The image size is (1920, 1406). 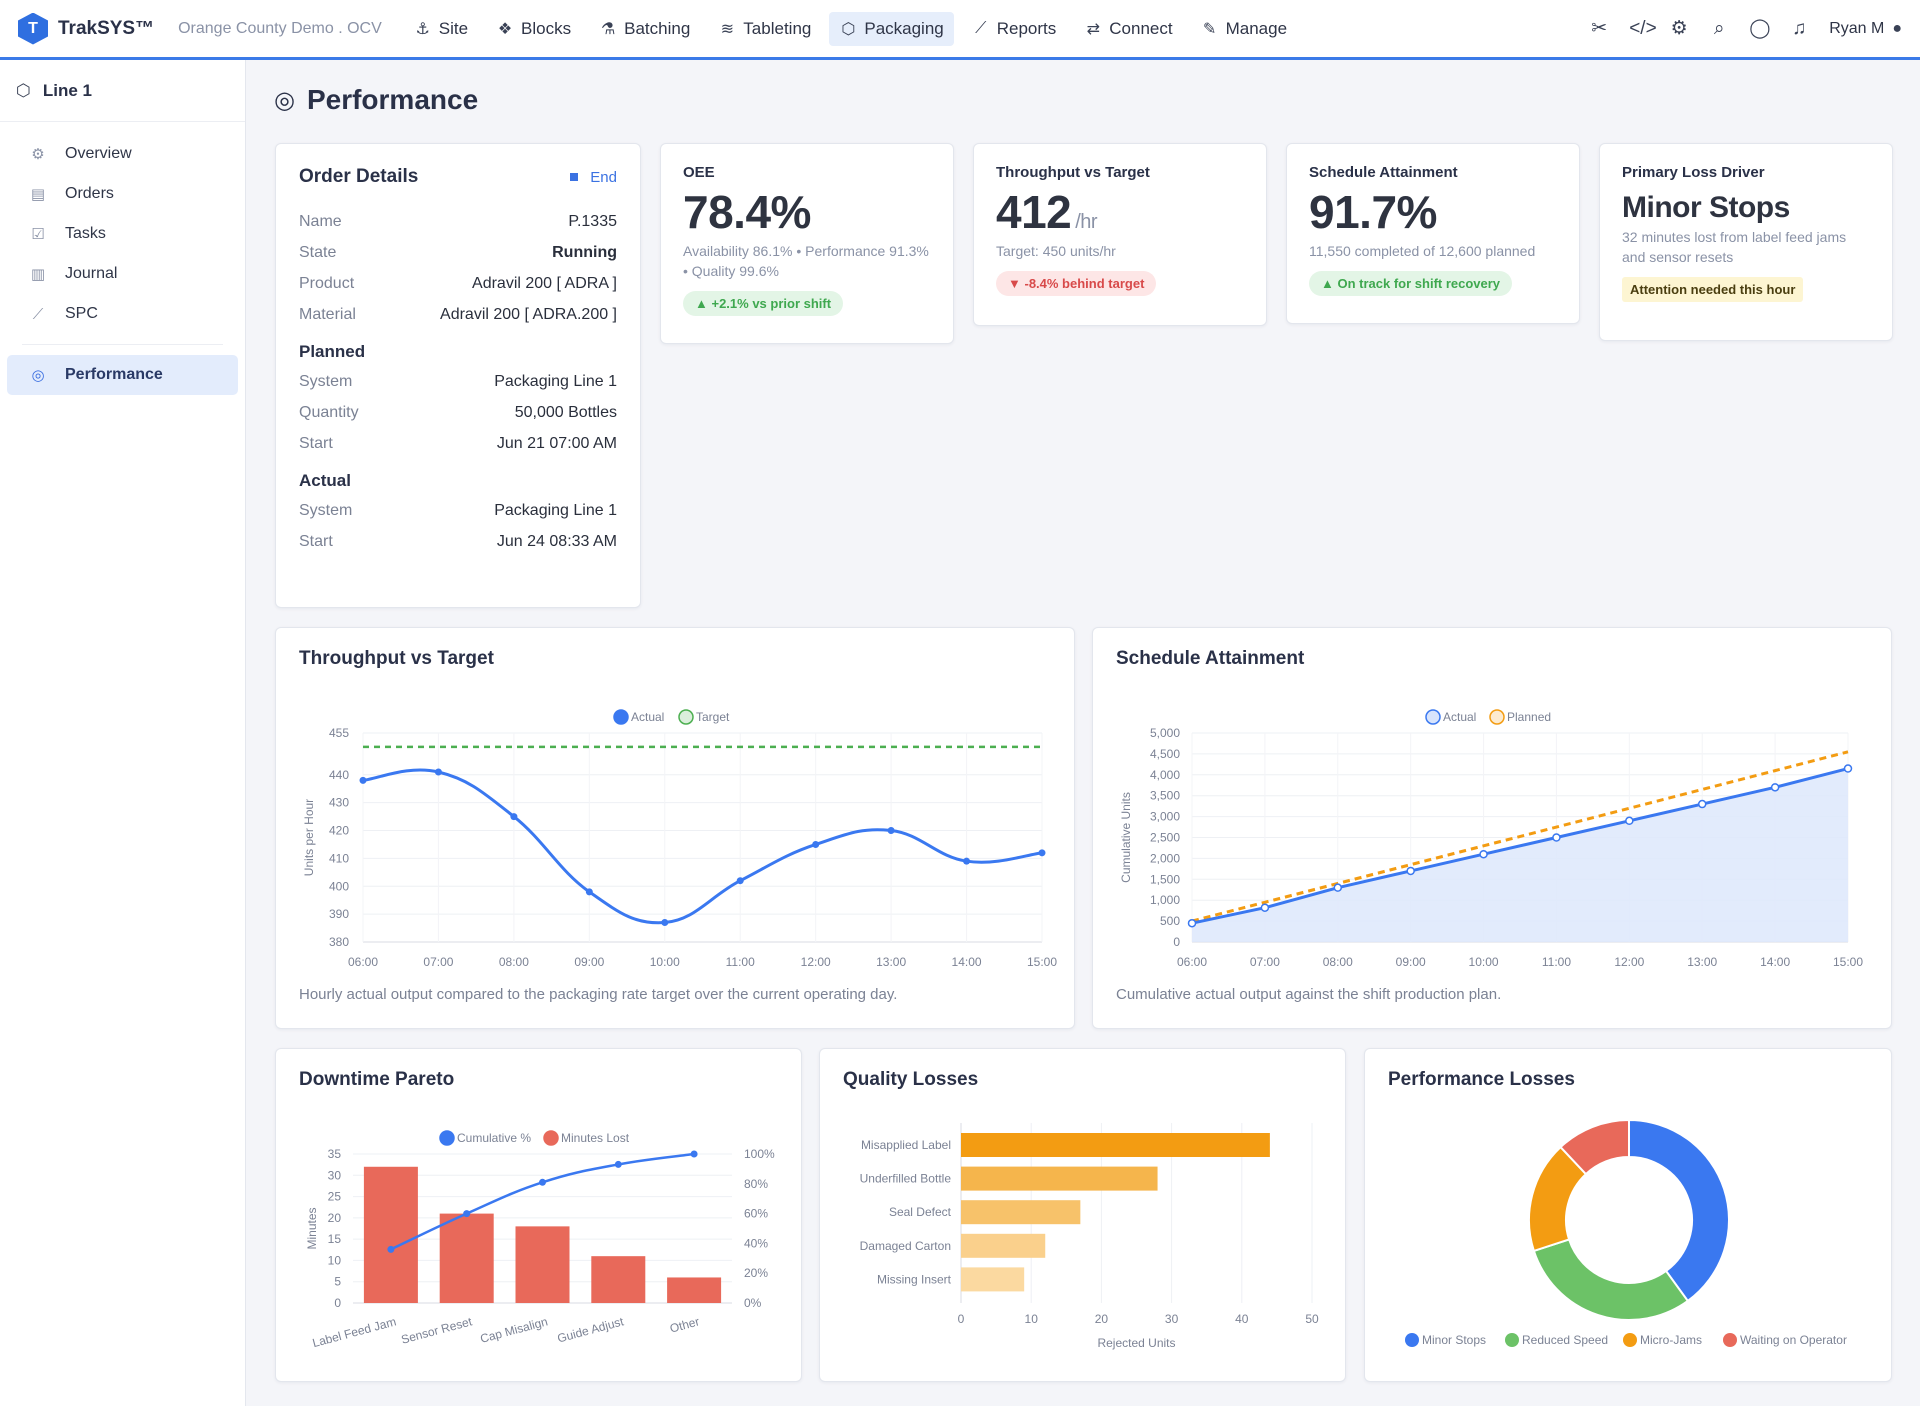 What do you see at coordinates (753, 1303) in the screenshot?
I see `y2-tick-label: 0%` at bounding box center [753, 1303].